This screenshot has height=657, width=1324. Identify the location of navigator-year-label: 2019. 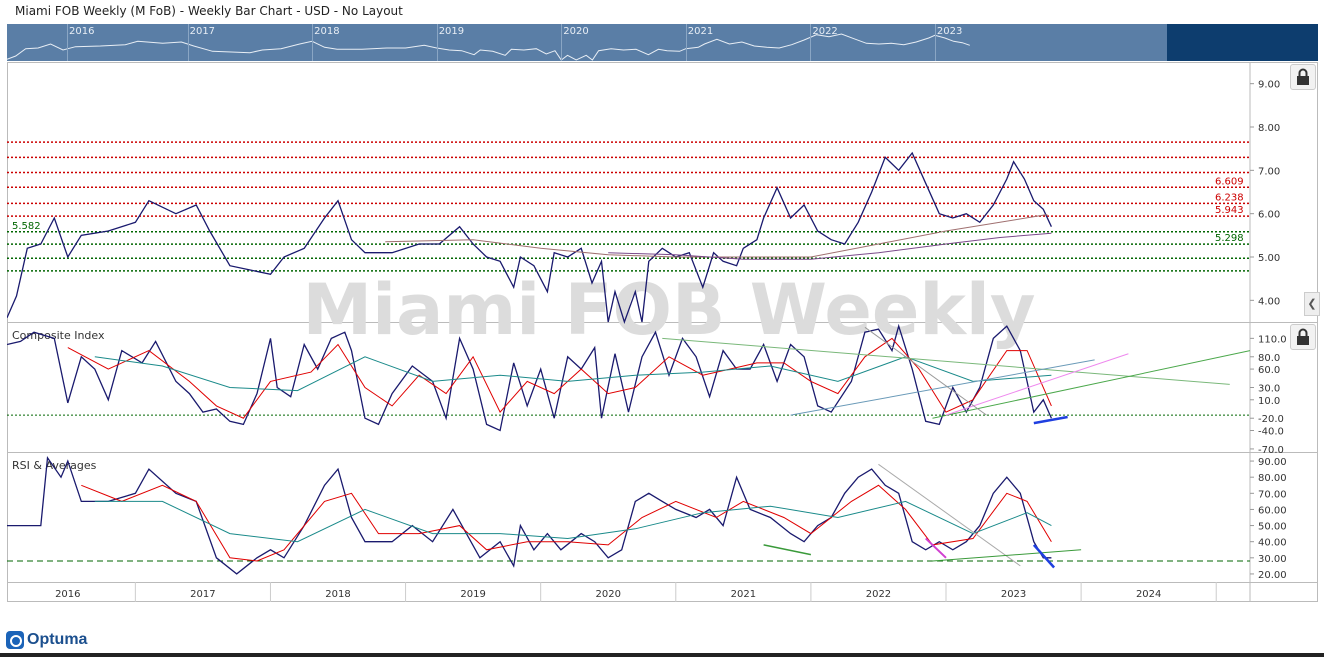
(451, 31).